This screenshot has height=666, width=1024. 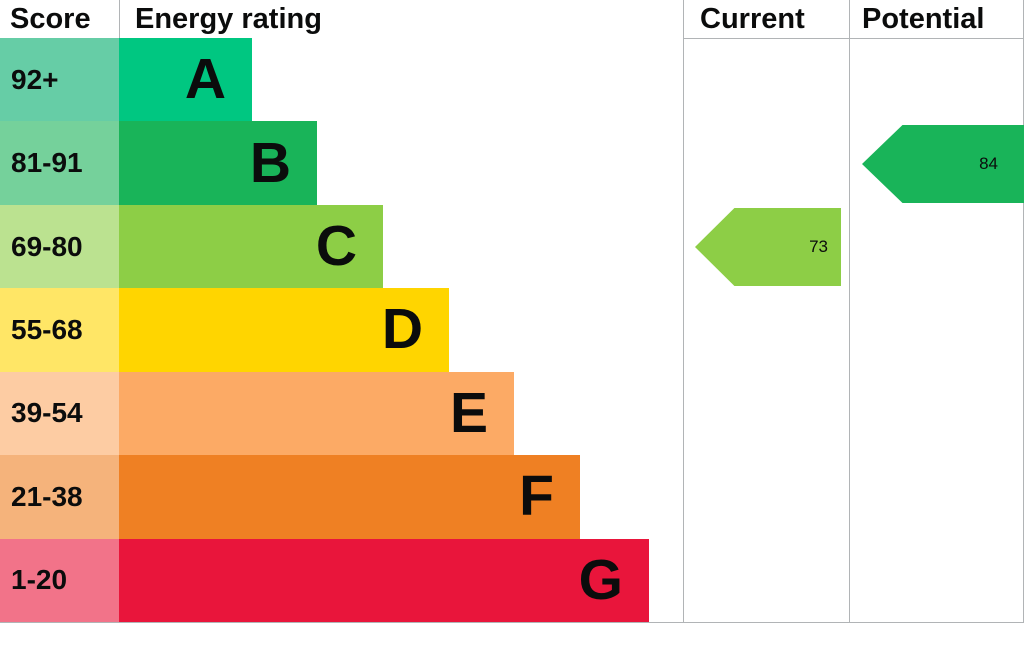 What do you see at coordinates (512, 19) in the screenshot?
I see `chart-header: Score Energy rating Current Potential` at bounding box center [512, 19].